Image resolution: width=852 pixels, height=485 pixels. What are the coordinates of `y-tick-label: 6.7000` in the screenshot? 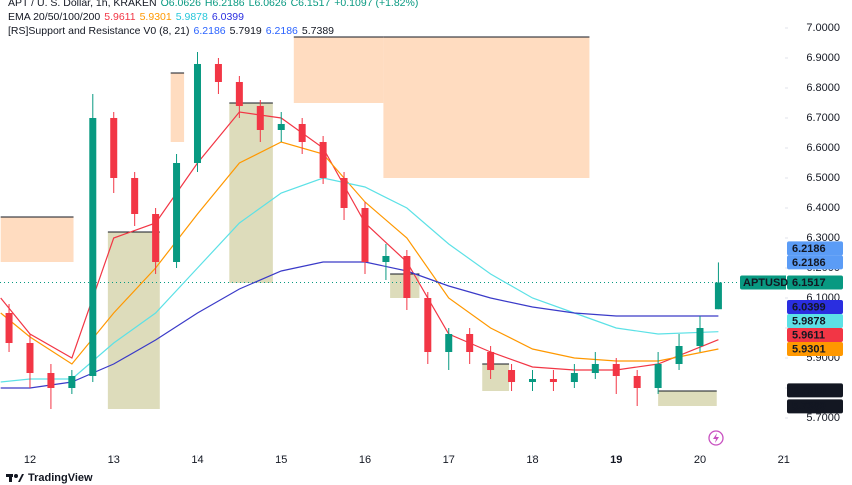 It's located at (823, 118).